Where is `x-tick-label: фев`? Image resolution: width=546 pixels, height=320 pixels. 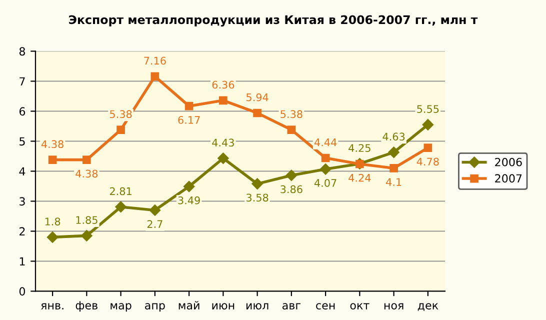 x-tick-label: фев is located at coordinates (87, 306).